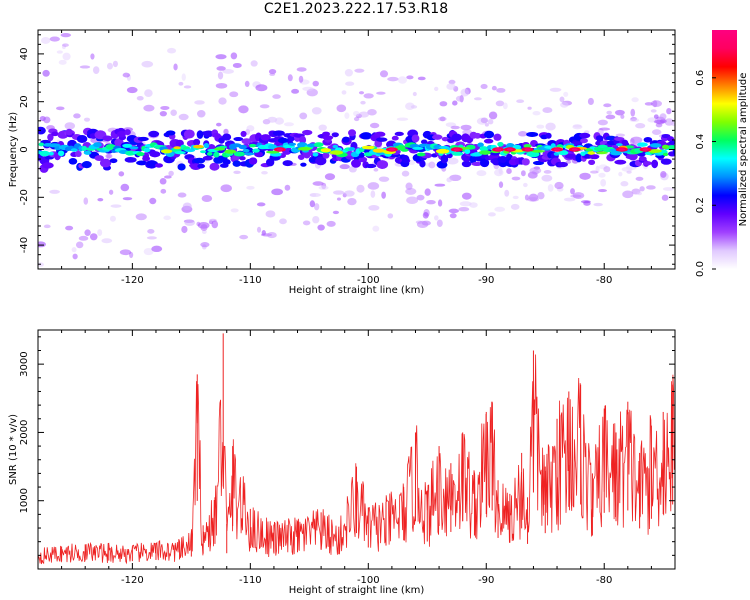 The width and height of the screenshot is (750, 600). Describe the element at coordinates (356, 9) in the screenshot. I see `figure-title: C2E1.2023.222.17.53.R18` at that location.